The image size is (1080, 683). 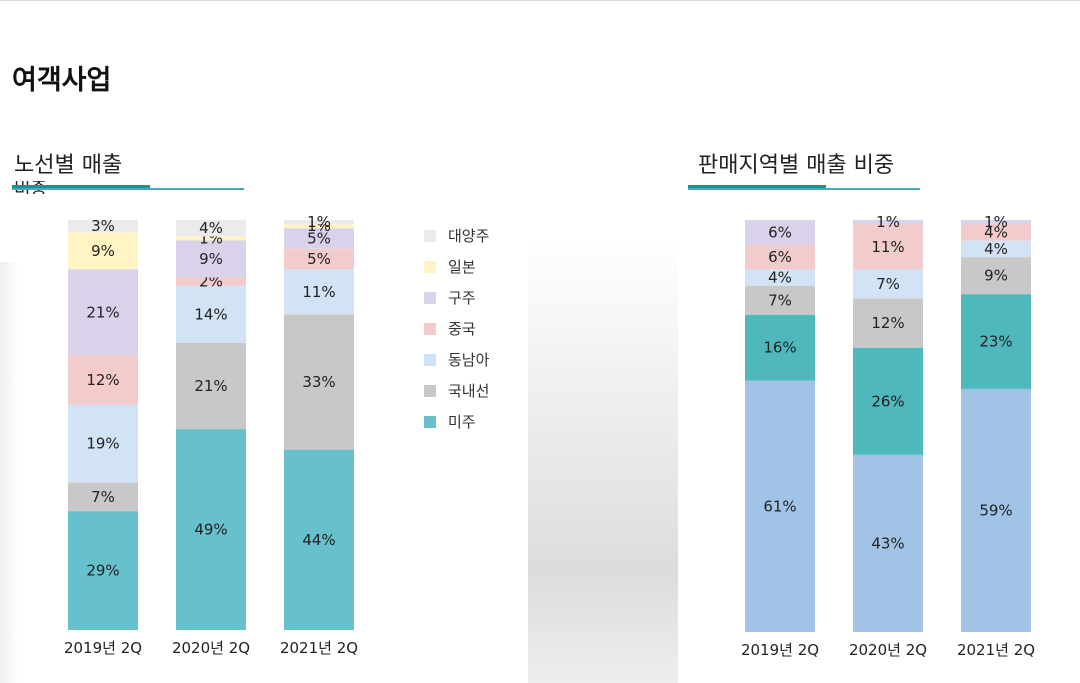 I want to click on route-chart-data-label: 44%, so click(x=318, y=540).